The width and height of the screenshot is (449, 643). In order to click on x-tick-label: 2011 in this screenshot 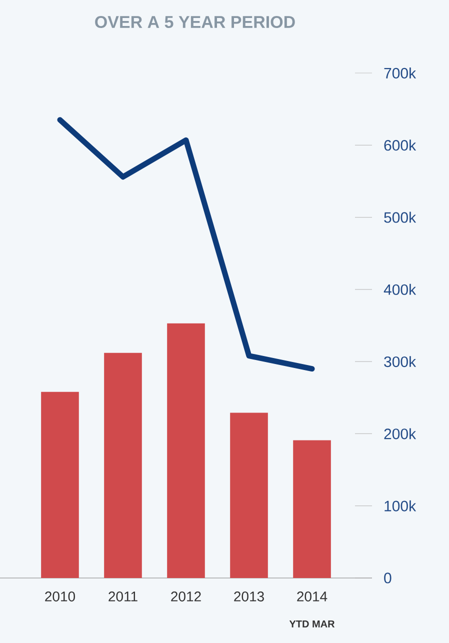, I will do `click(123, 597)`.